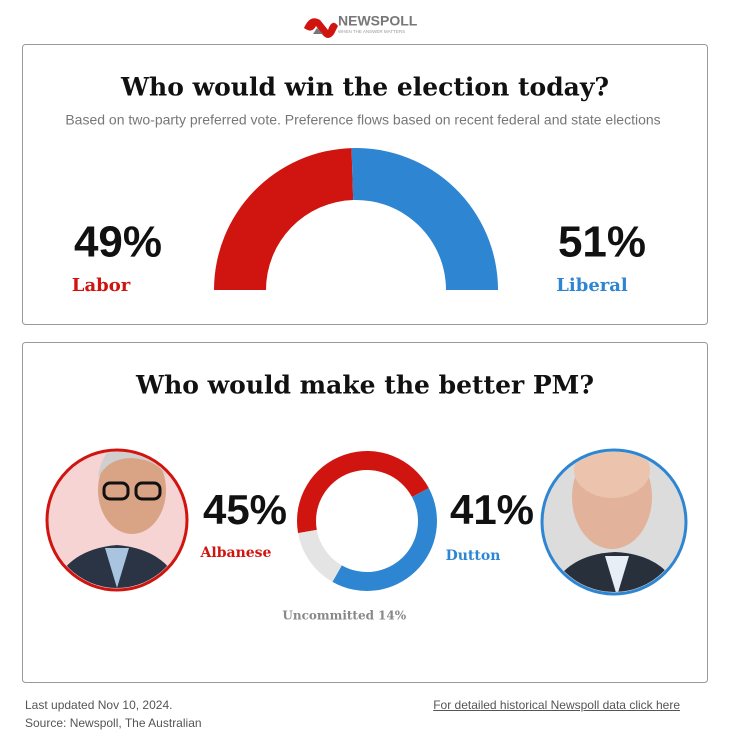 This screenshot has height=745, width=736. Describe the element at coordinates (245, 509) in the screenshot. I see `value-label: 45%` at that location.